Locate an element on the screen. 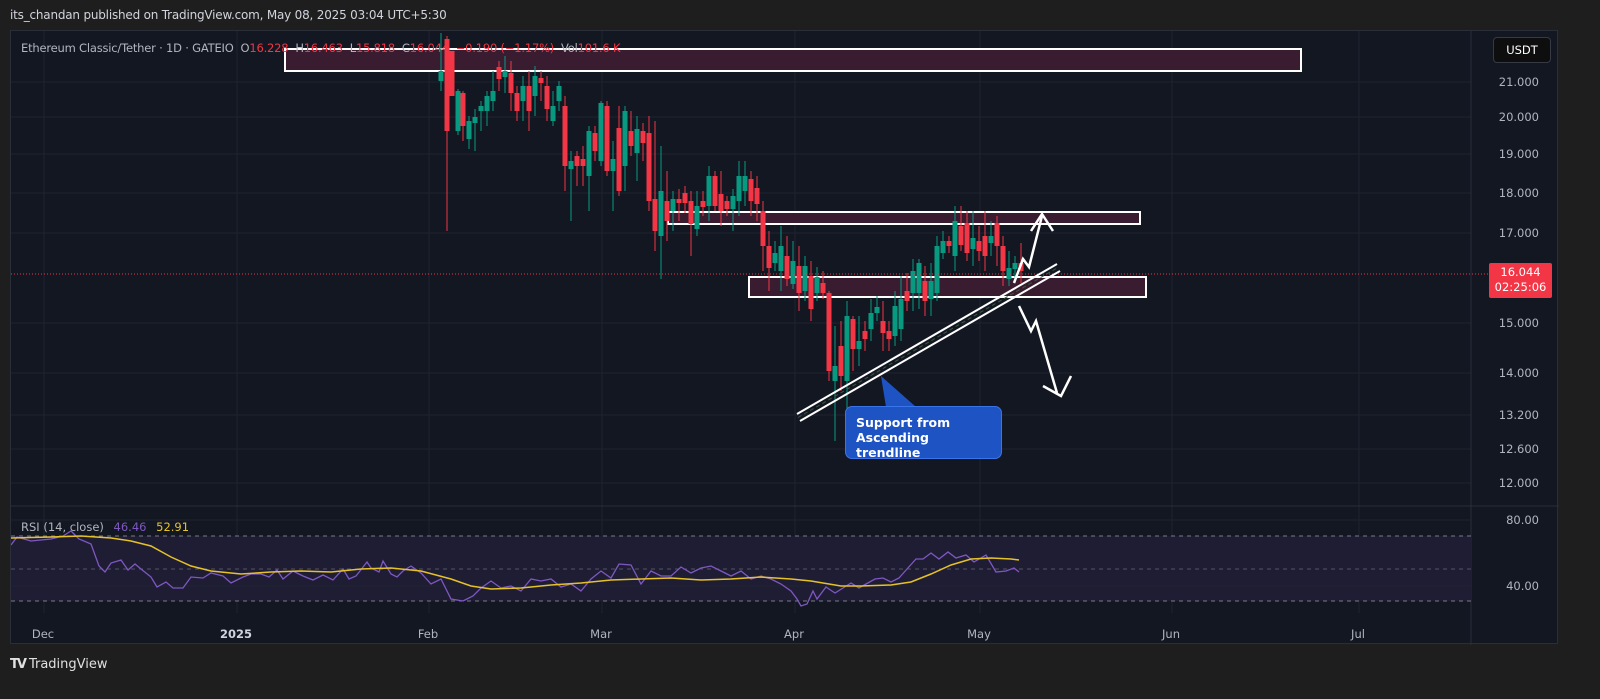 This screenshot has height=699, width=1600. symbol-title: Ethereum Classic/Tether · 1D · GATEIO is located at coordinates (127, 48).